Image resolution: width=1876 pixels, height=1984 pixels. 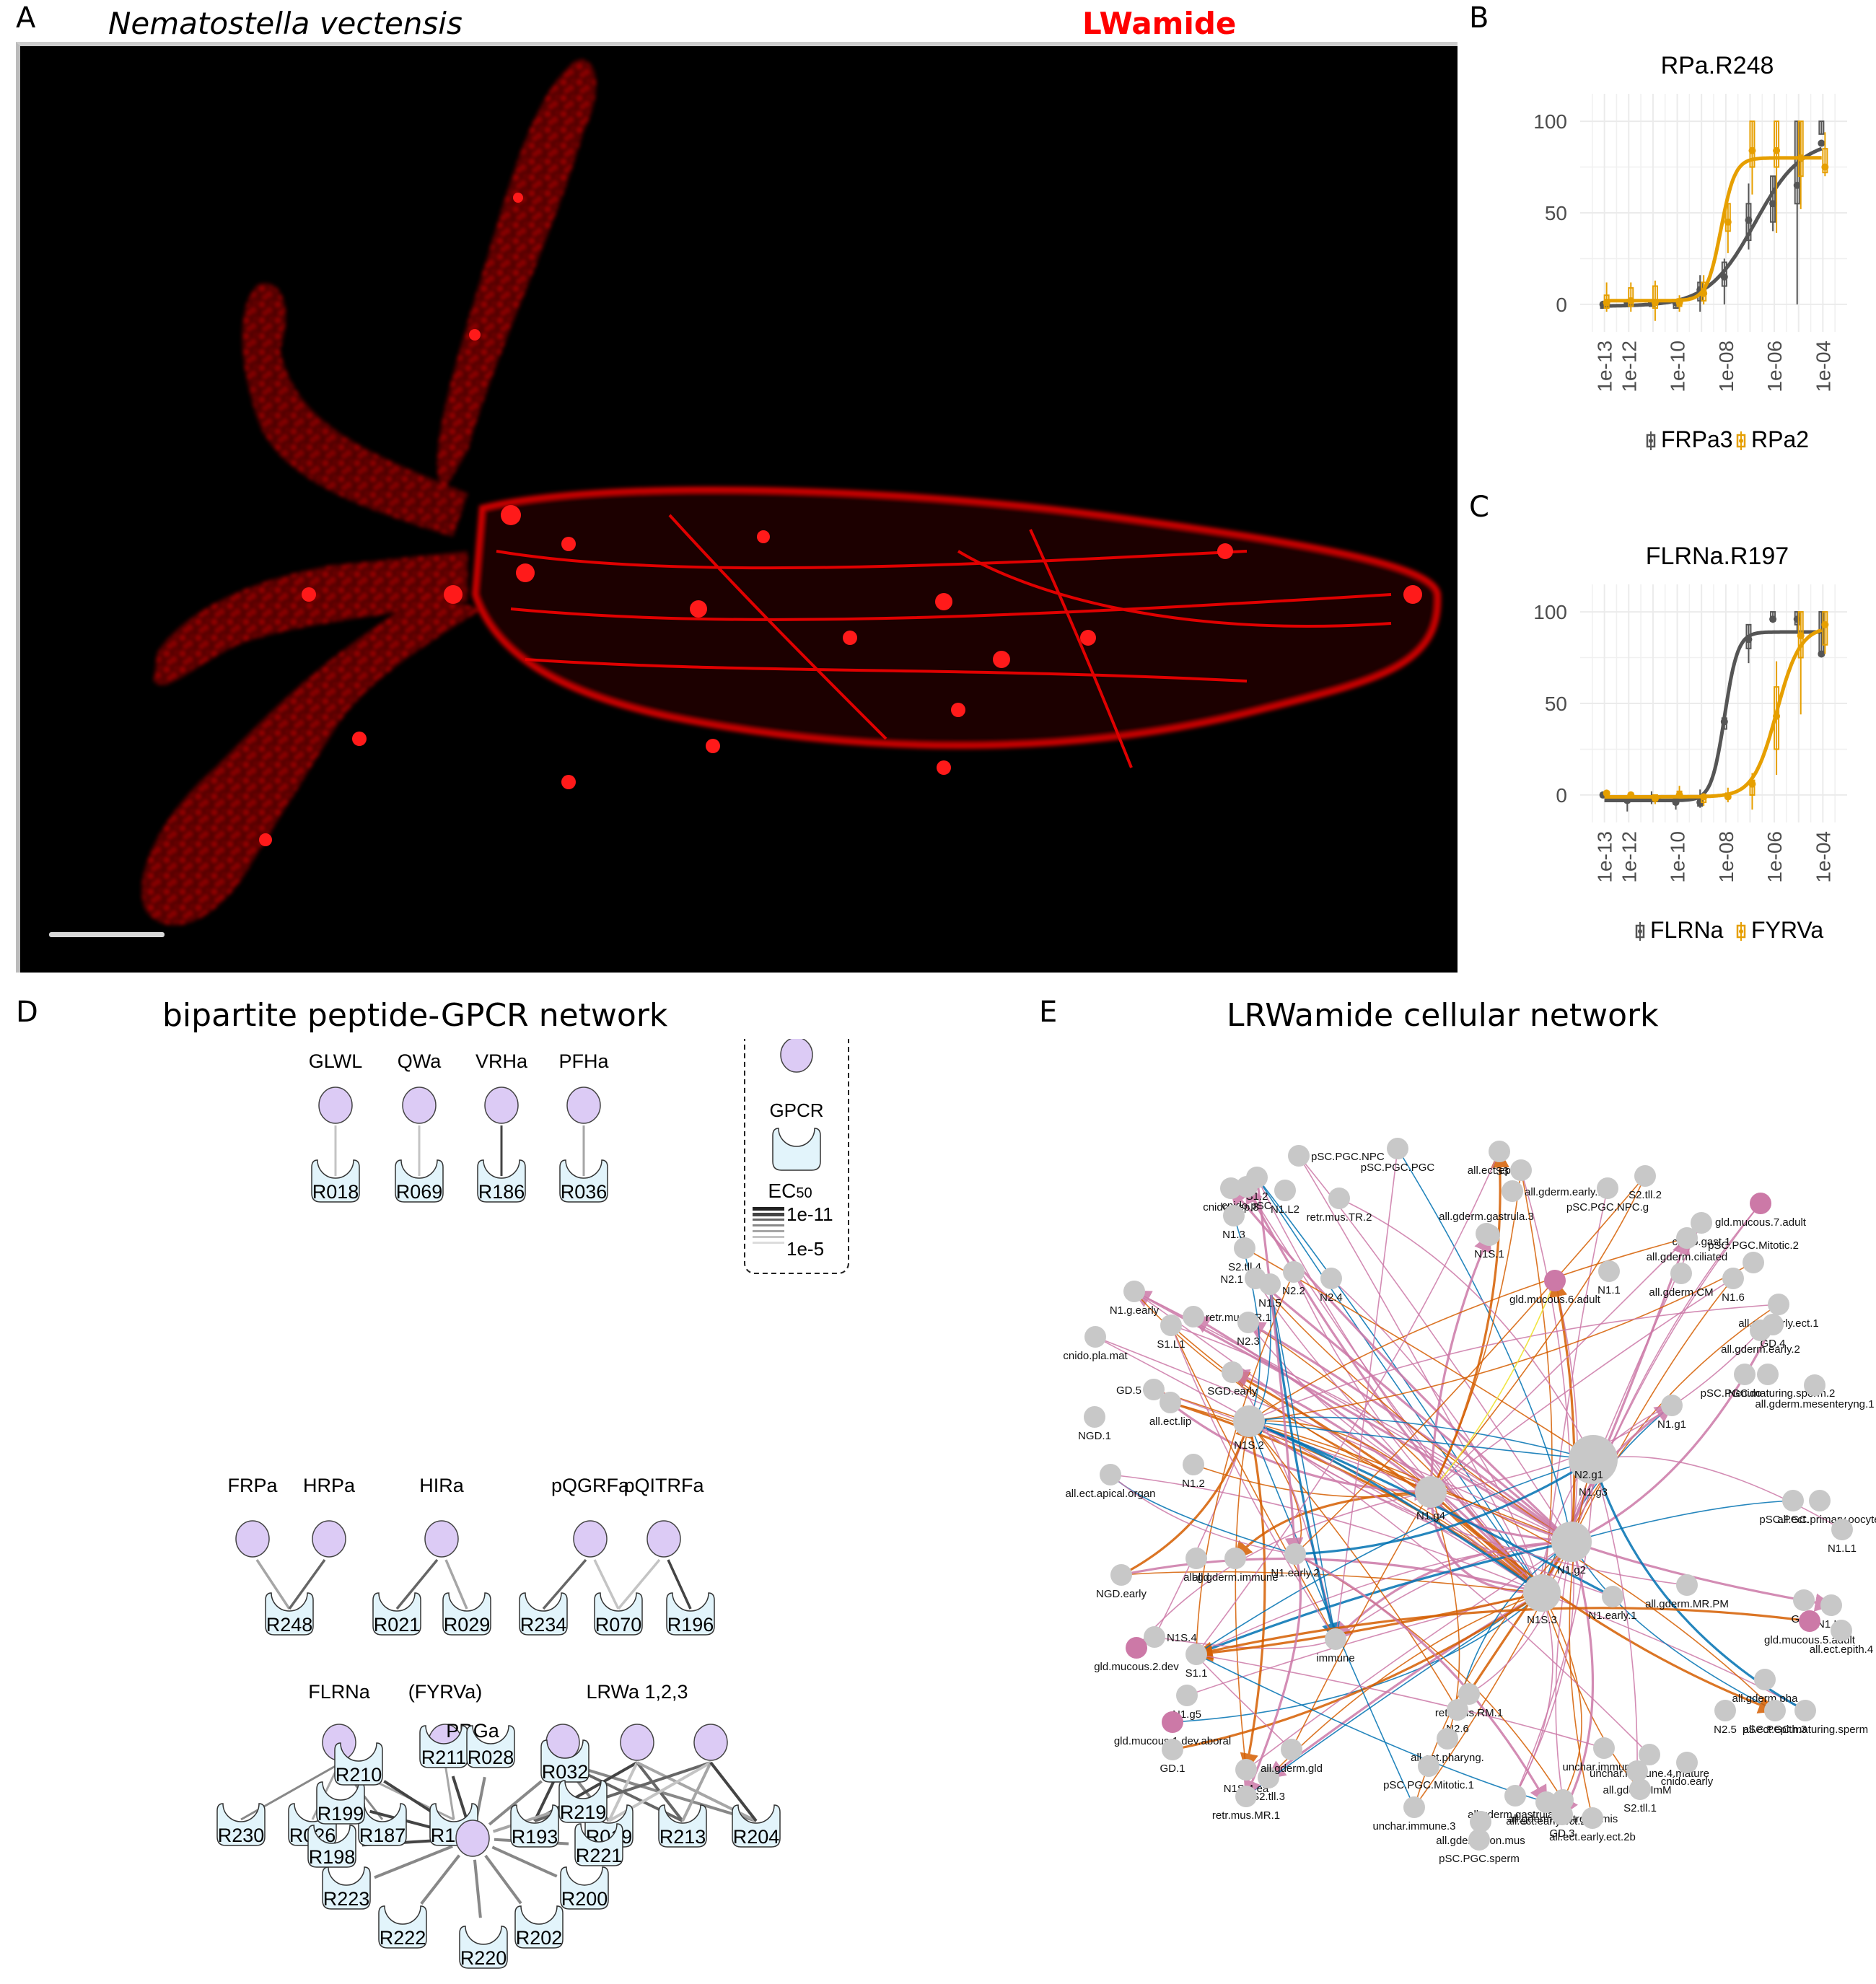 I want to click on gpcr-label: R036, so click(x=585, y=1192).